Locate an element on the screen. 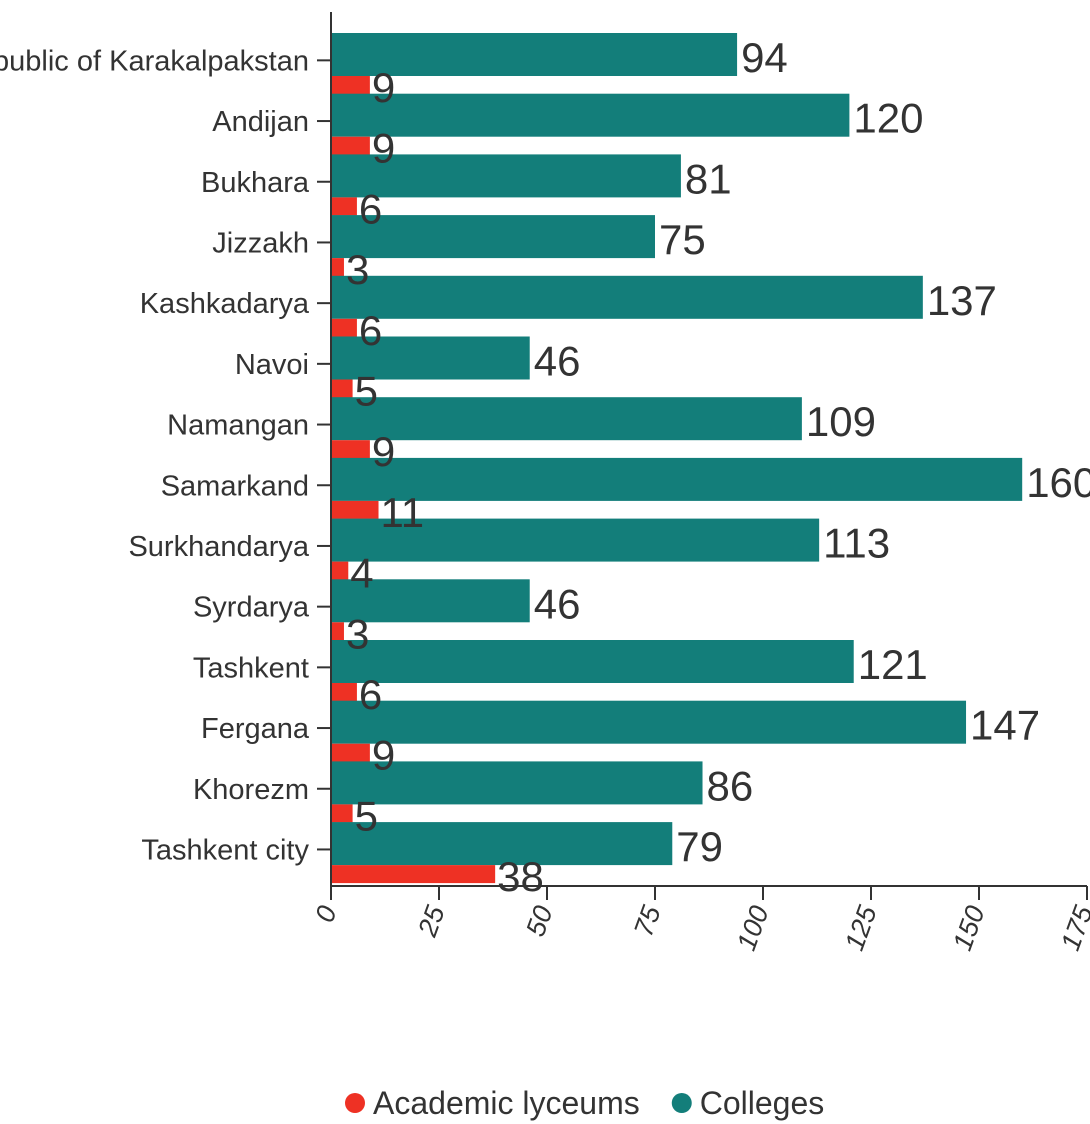 The image size is (1090, 1124). x-tick-label: 125 is located at coordinates (861, 928).